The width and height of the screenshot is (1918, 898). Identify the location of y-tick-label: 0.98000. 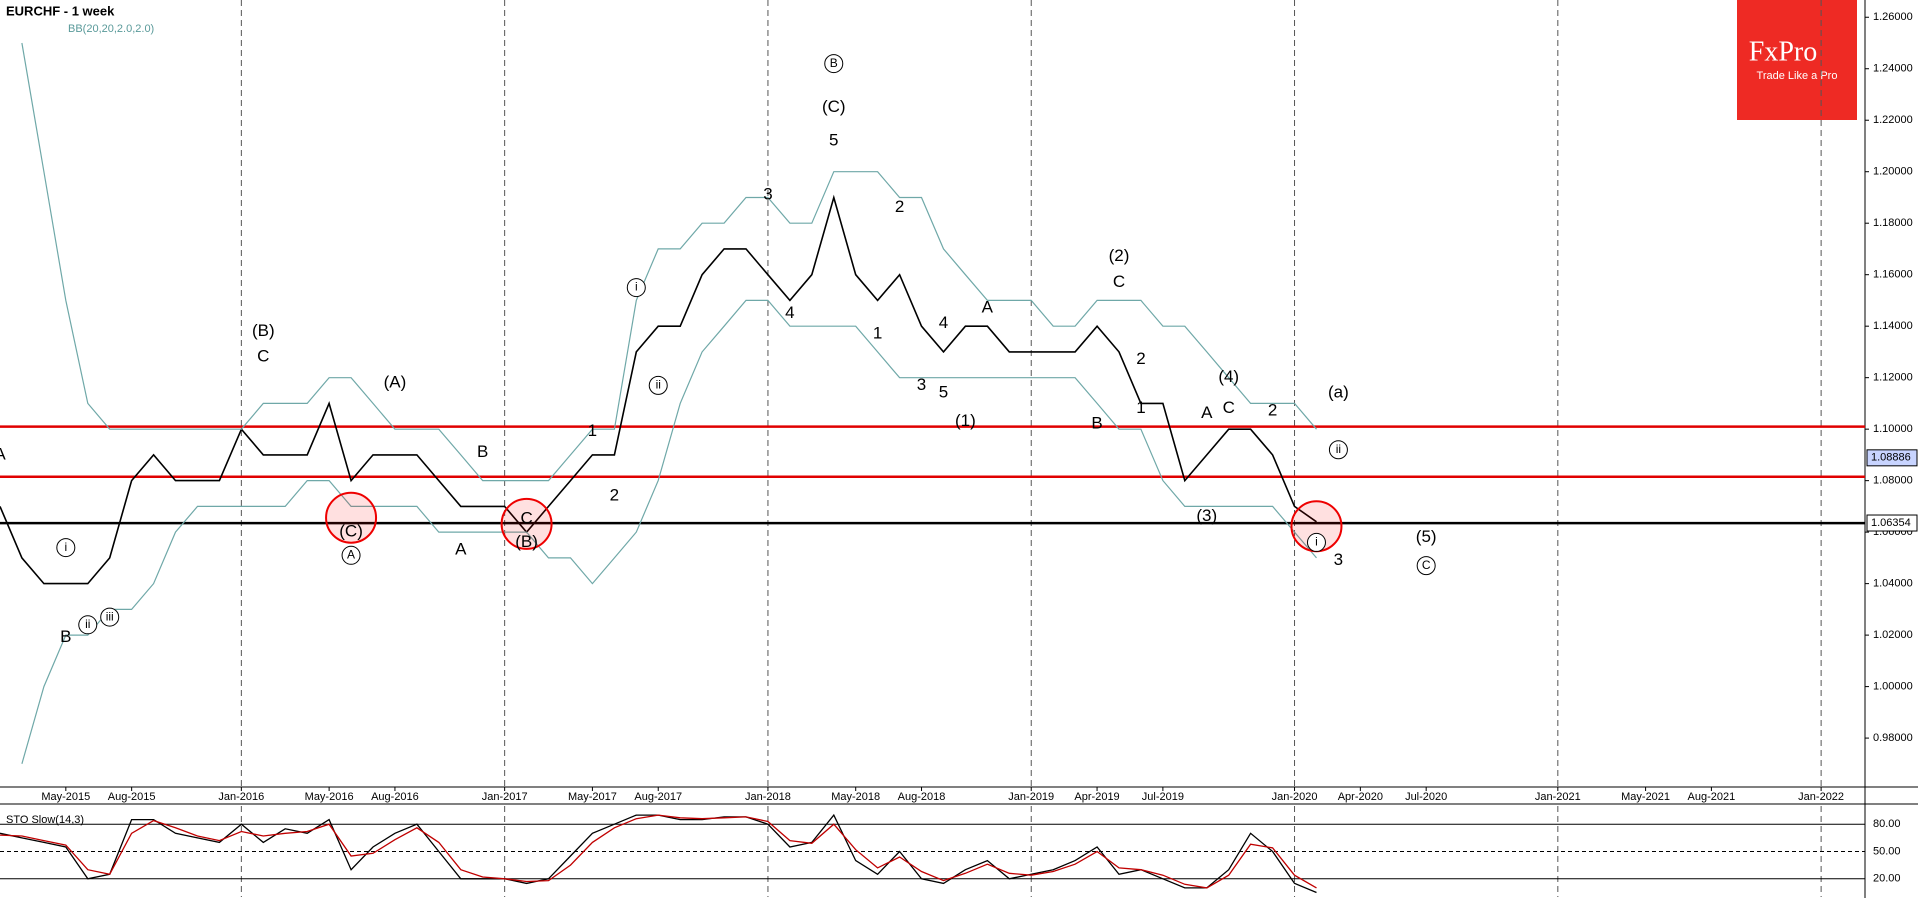
(1893, 738).